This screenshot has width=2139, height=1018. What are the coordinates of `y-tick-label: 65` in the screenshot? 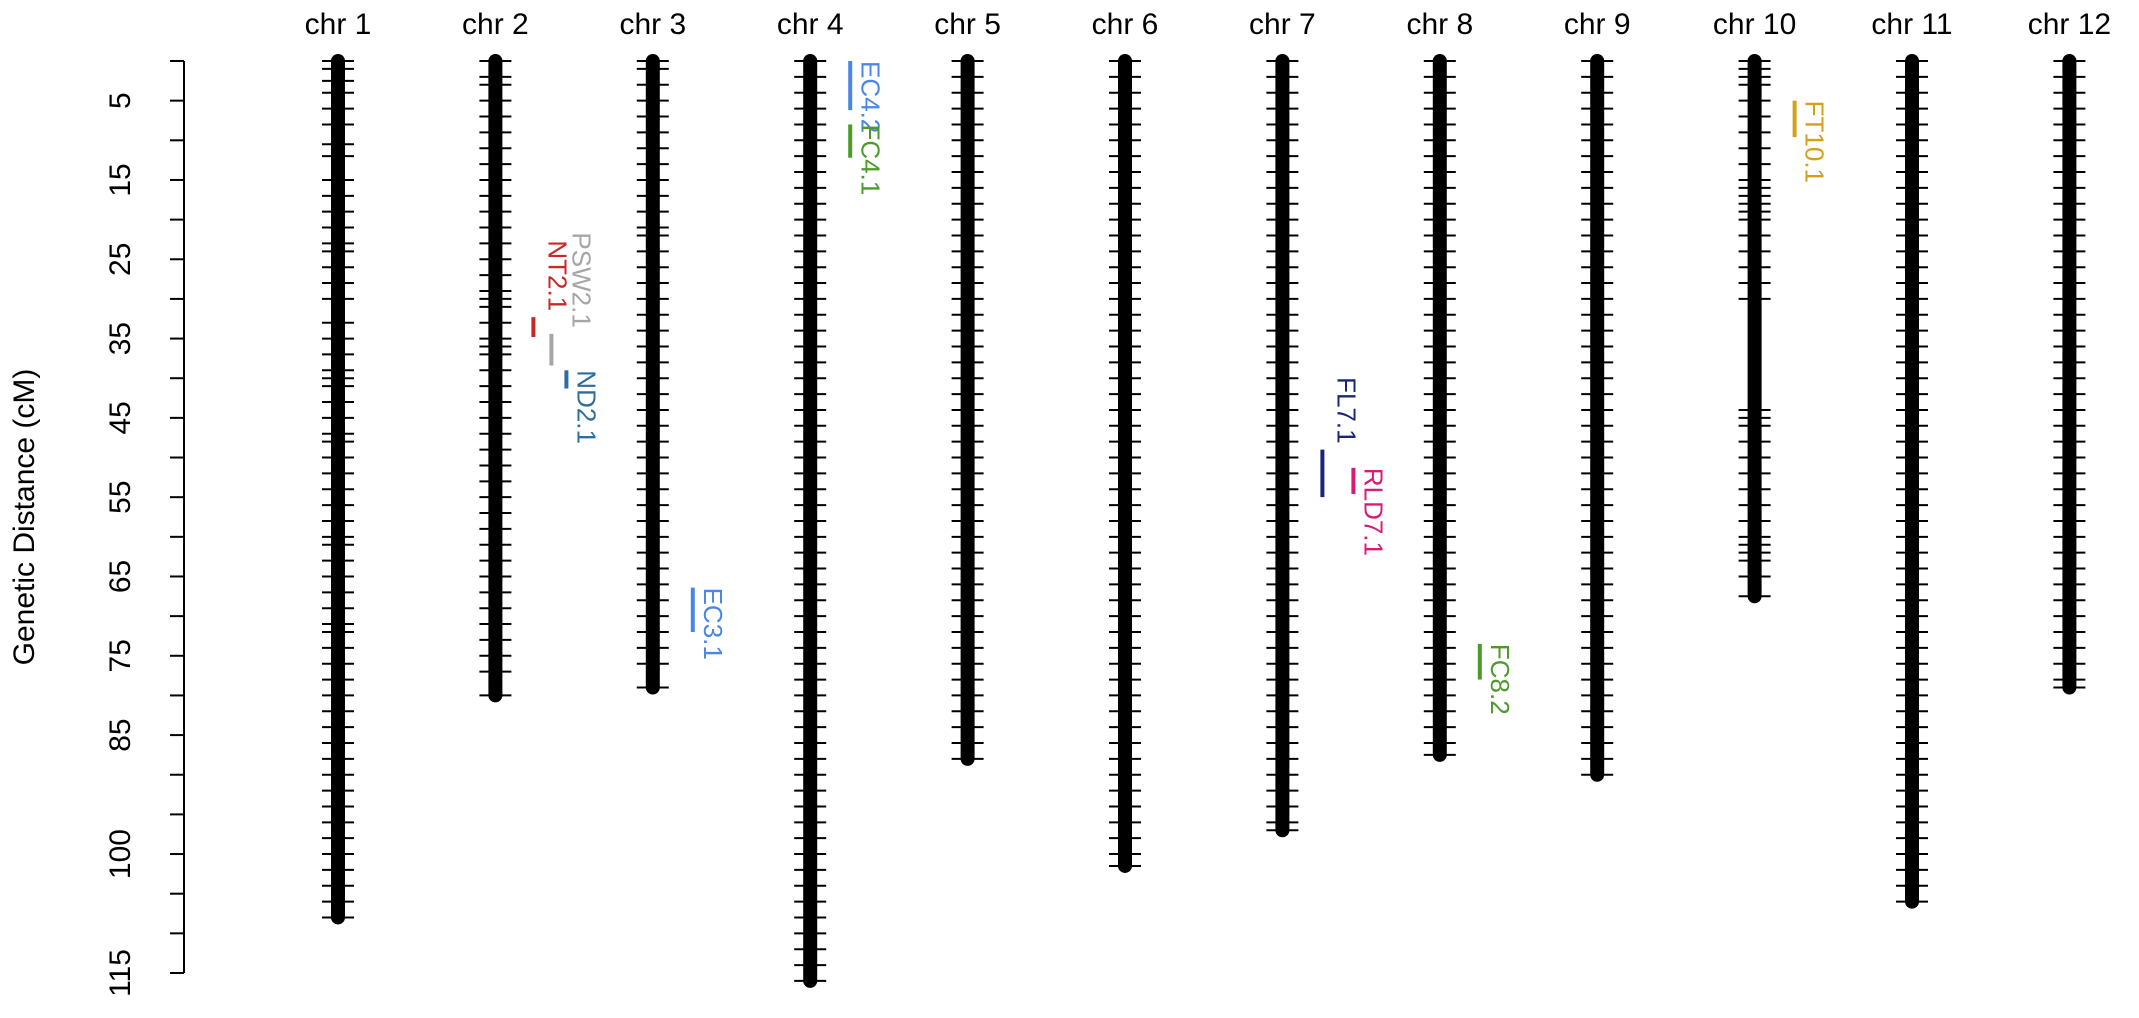 It's located at (120, 576).